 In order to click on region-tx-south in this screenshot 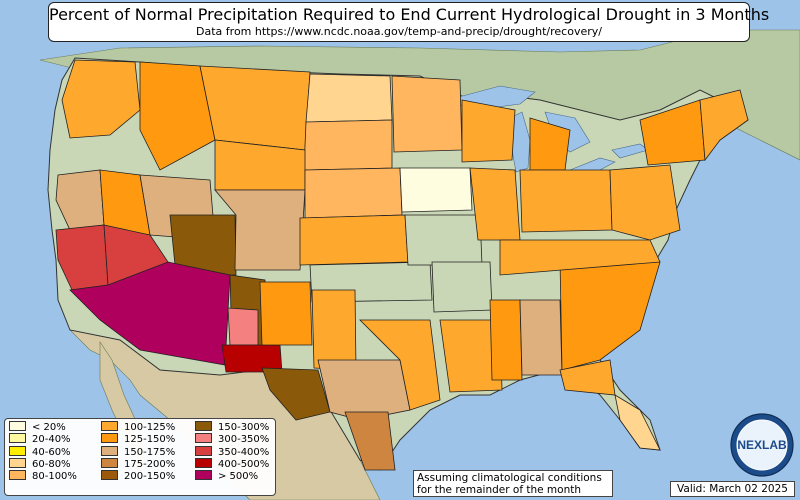, I will do `click(370, 441)`.